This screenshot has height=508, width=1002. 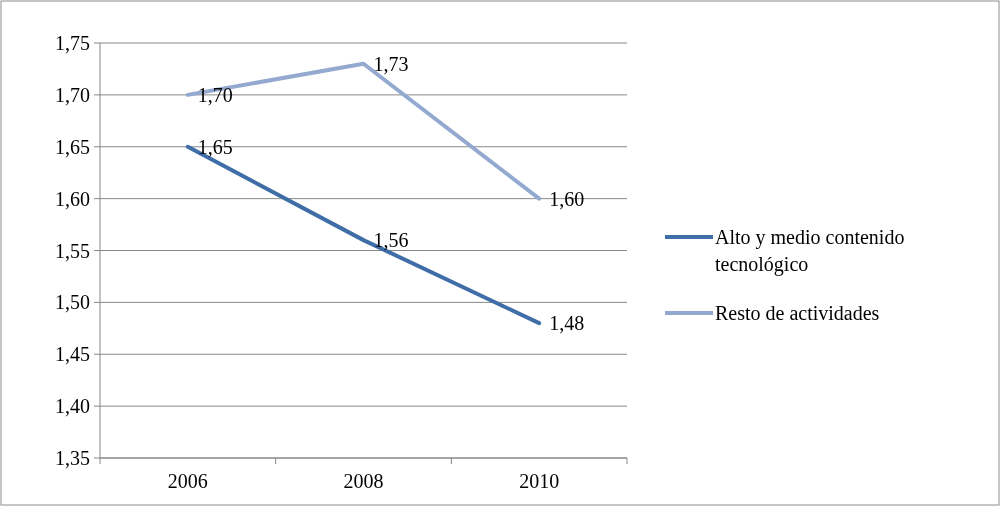 What do you see at coordinates (797, 313) in the screenshot?
I see `legend-label: Resto de actividades` at bounding box center [797, 313].